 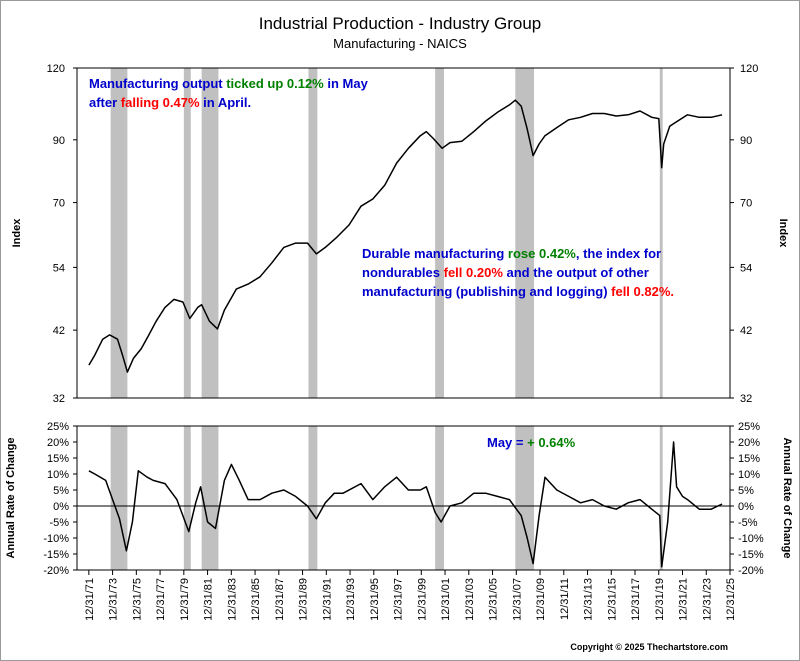 What do you see at coordinates (470, 599) in the screenshot?
I see `x-tick-label: 12/31/03` at bounding box center [470, 599].